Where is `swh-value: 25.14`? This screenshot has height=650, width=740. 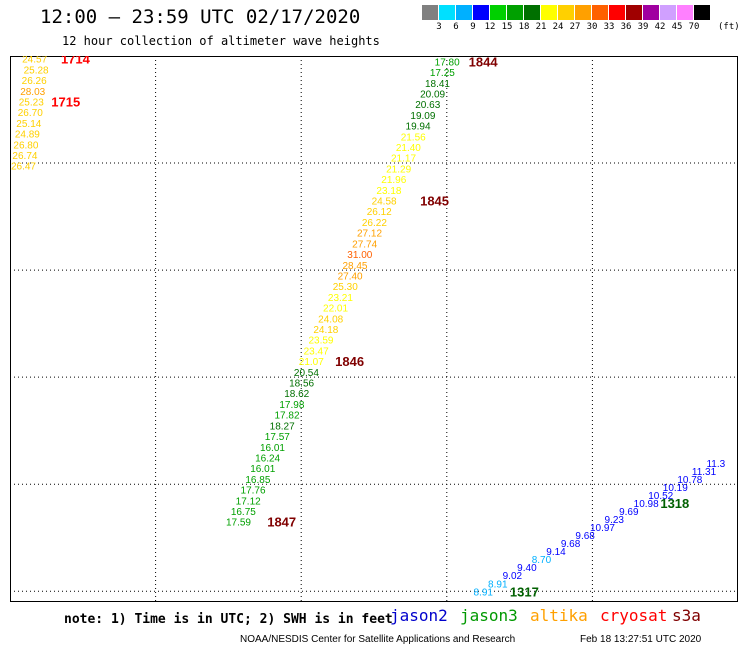 swh-value: 25.14 is located at coordinates (28, 124).